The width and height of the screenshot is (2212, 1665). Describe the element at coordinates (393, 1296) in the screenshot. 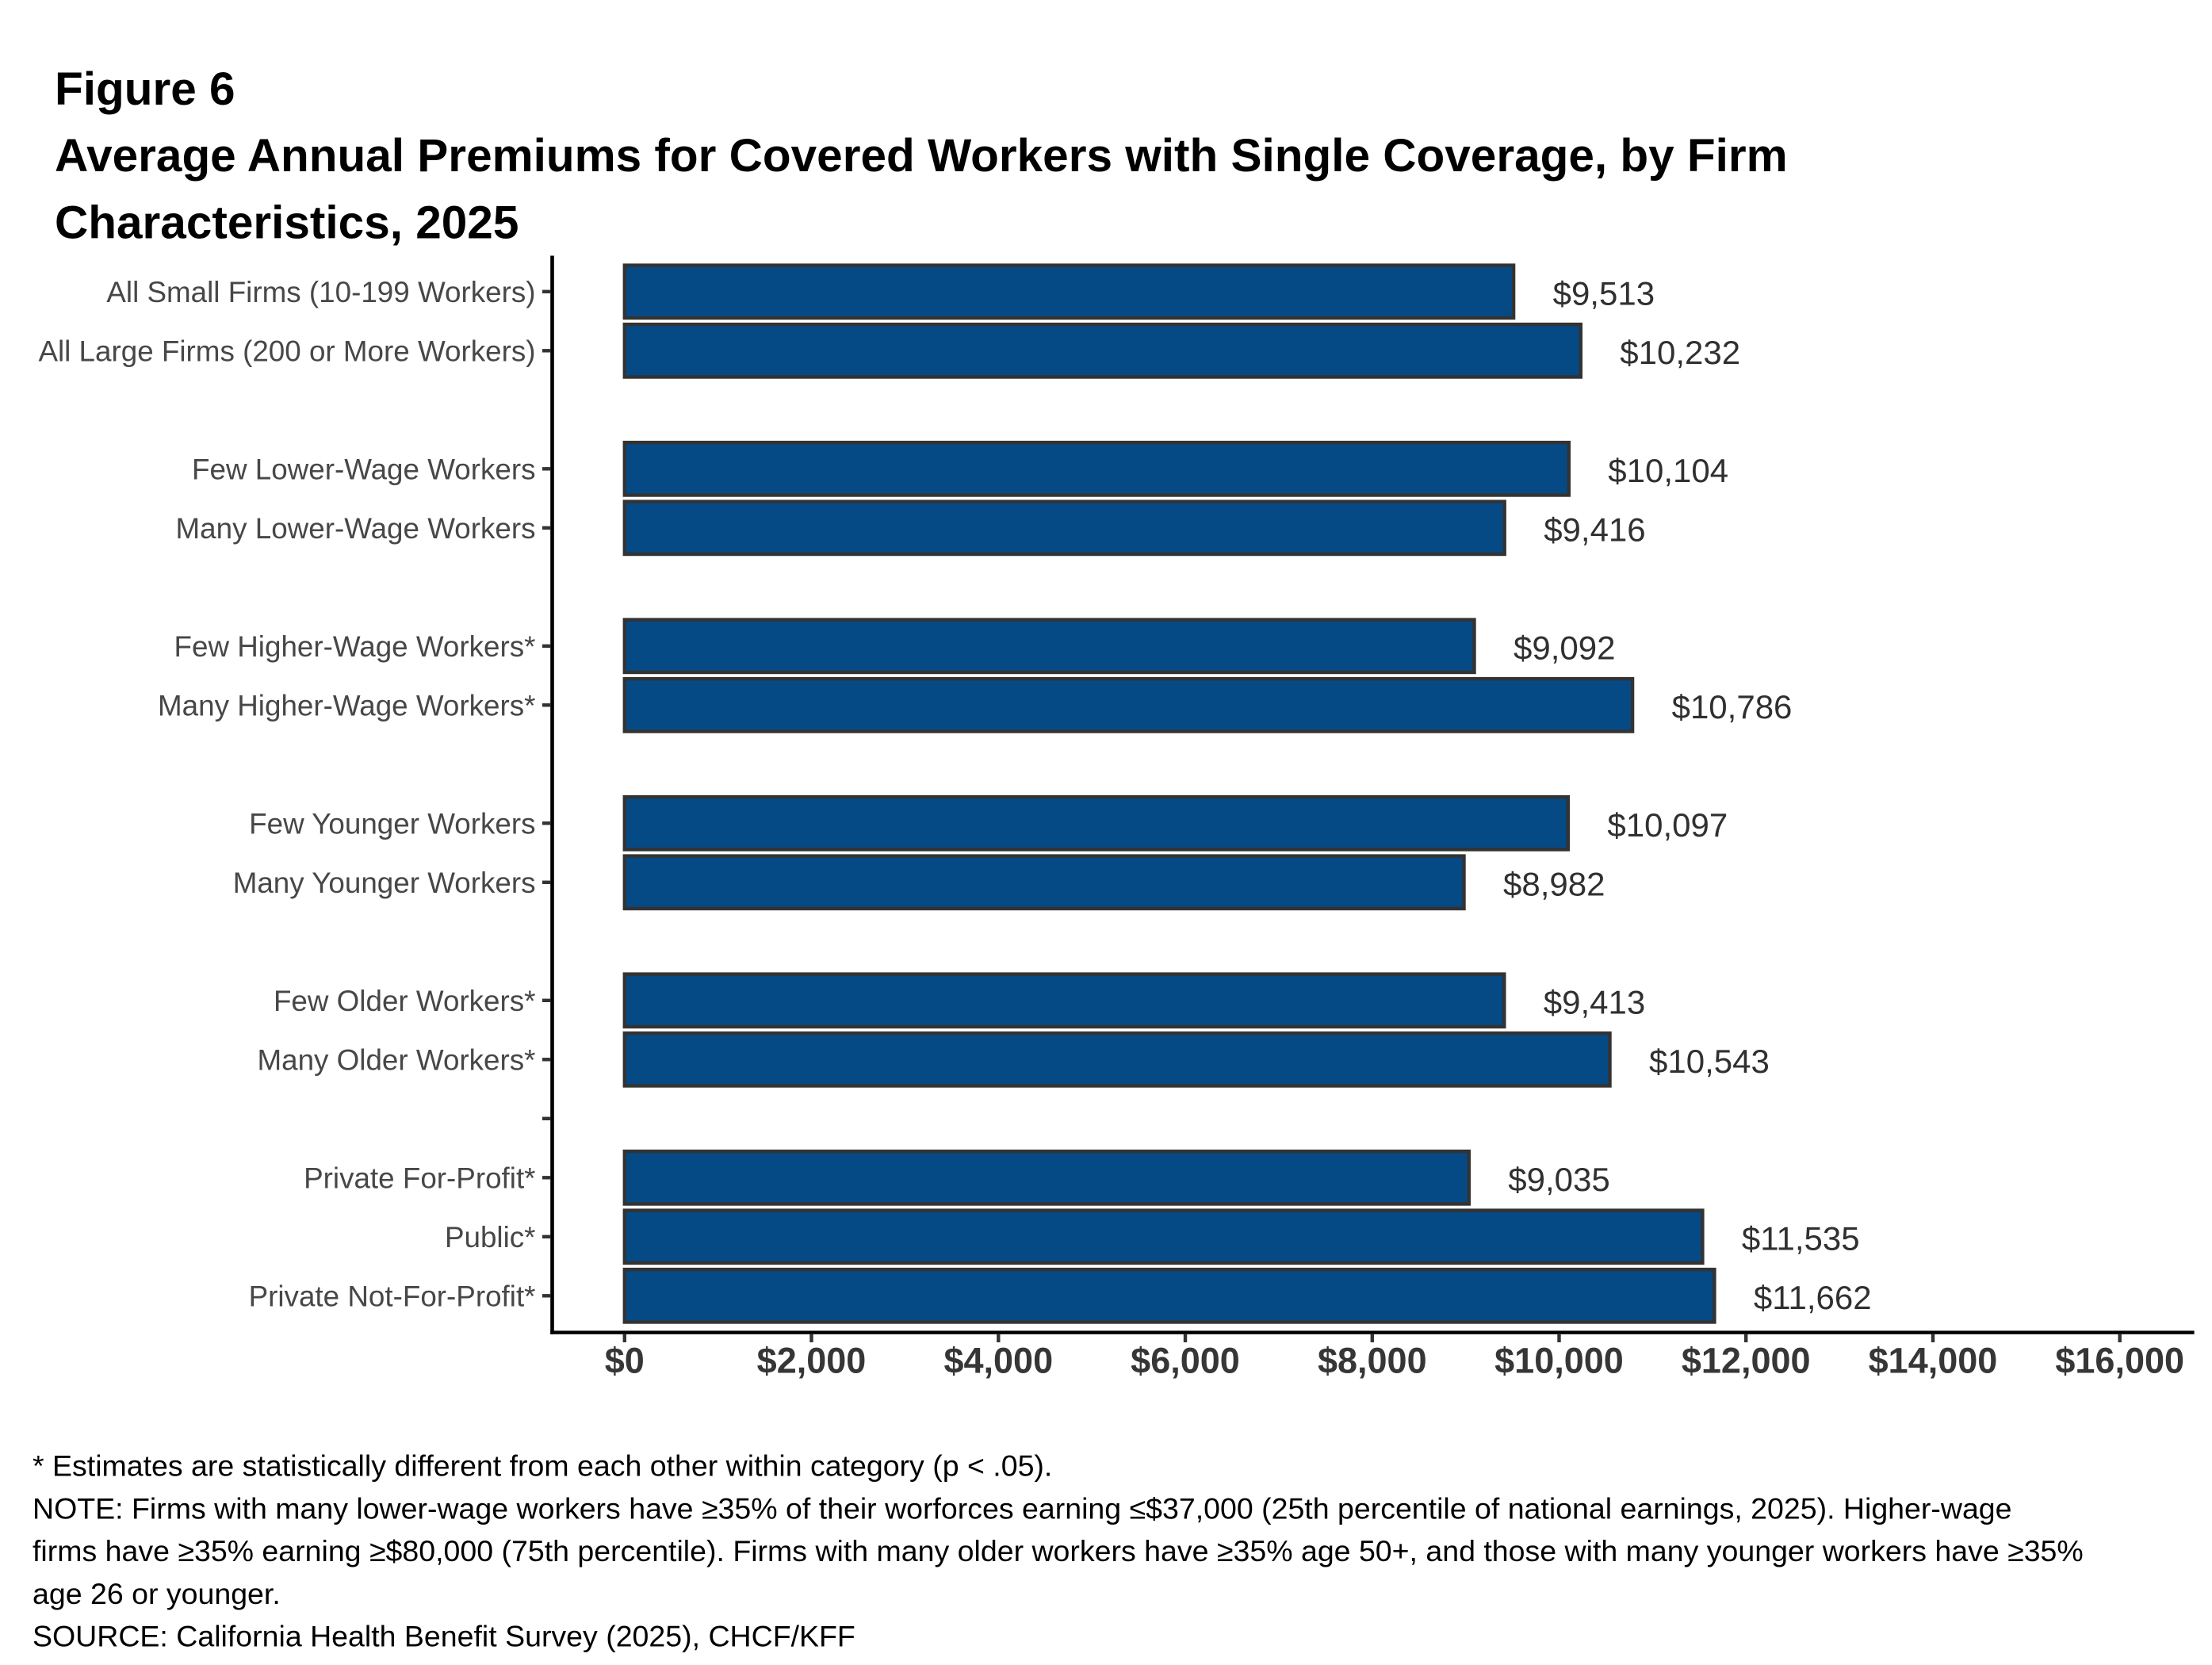

I see `svg-text: Private Not-For-Profit*` at that location.